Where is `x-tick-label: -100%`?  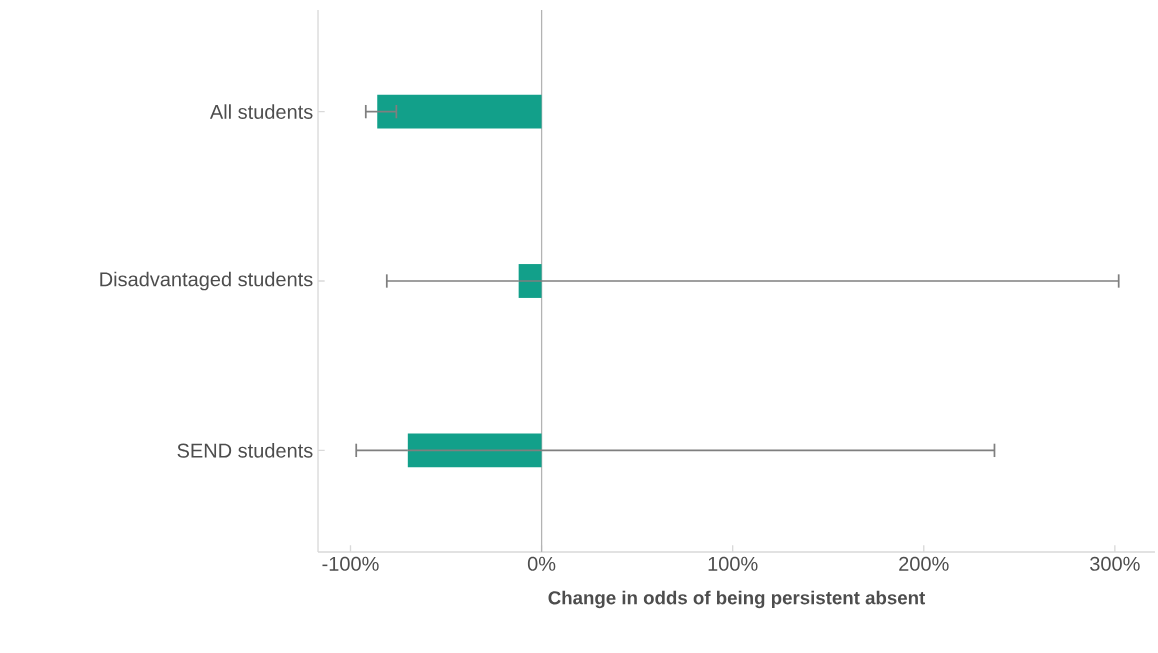 x-tick-label: -100% is located at coordinates (350, 563).